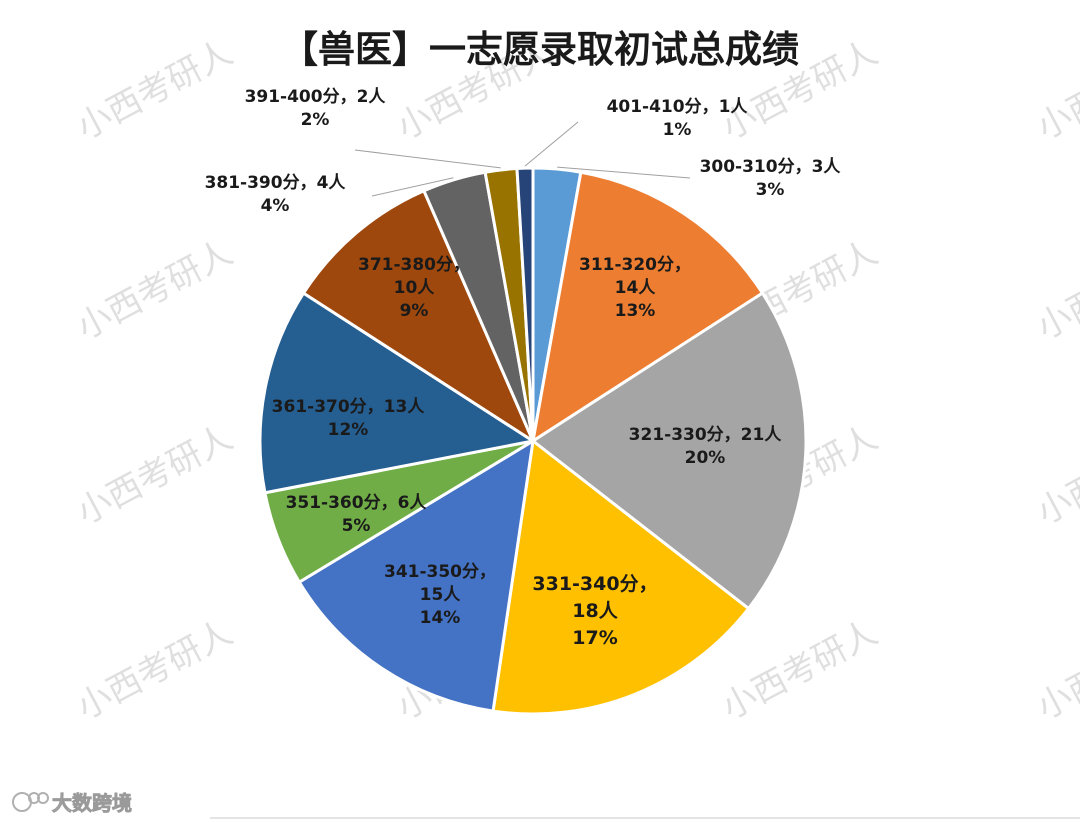  I want to click on slice-label: 9%, so click(414, 311).